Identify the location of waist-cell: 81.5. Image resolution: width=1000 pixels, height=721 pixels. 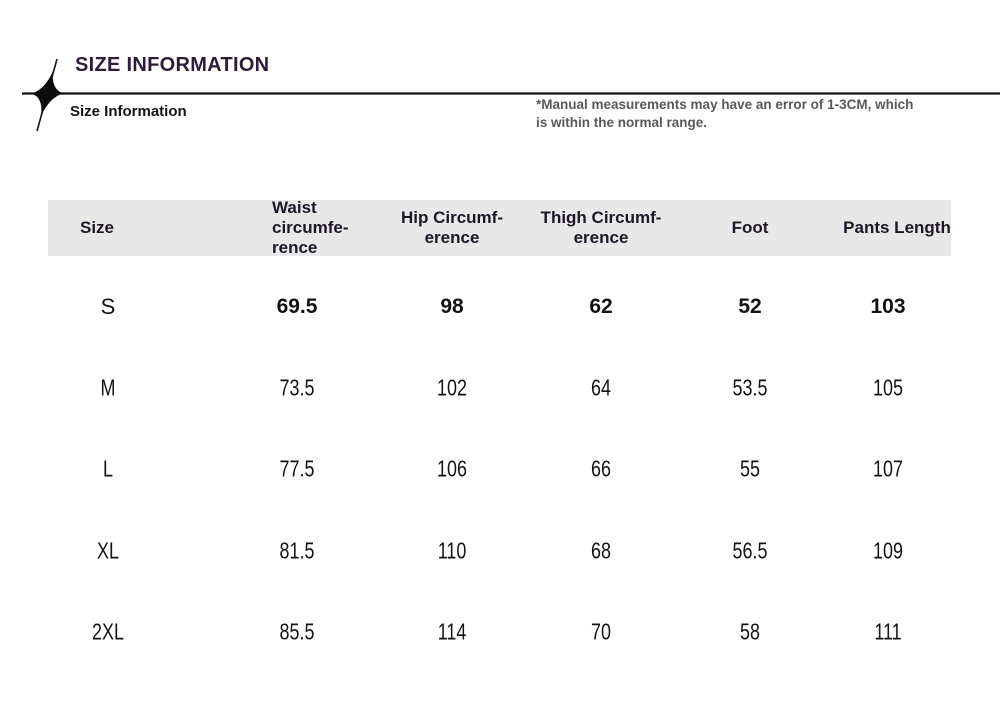
(297, 550).